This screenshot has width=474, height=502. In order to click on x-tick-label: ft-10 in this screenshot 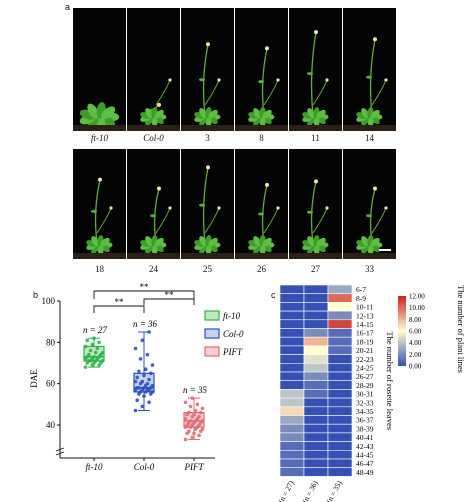, I will do `click(94, 467)`.